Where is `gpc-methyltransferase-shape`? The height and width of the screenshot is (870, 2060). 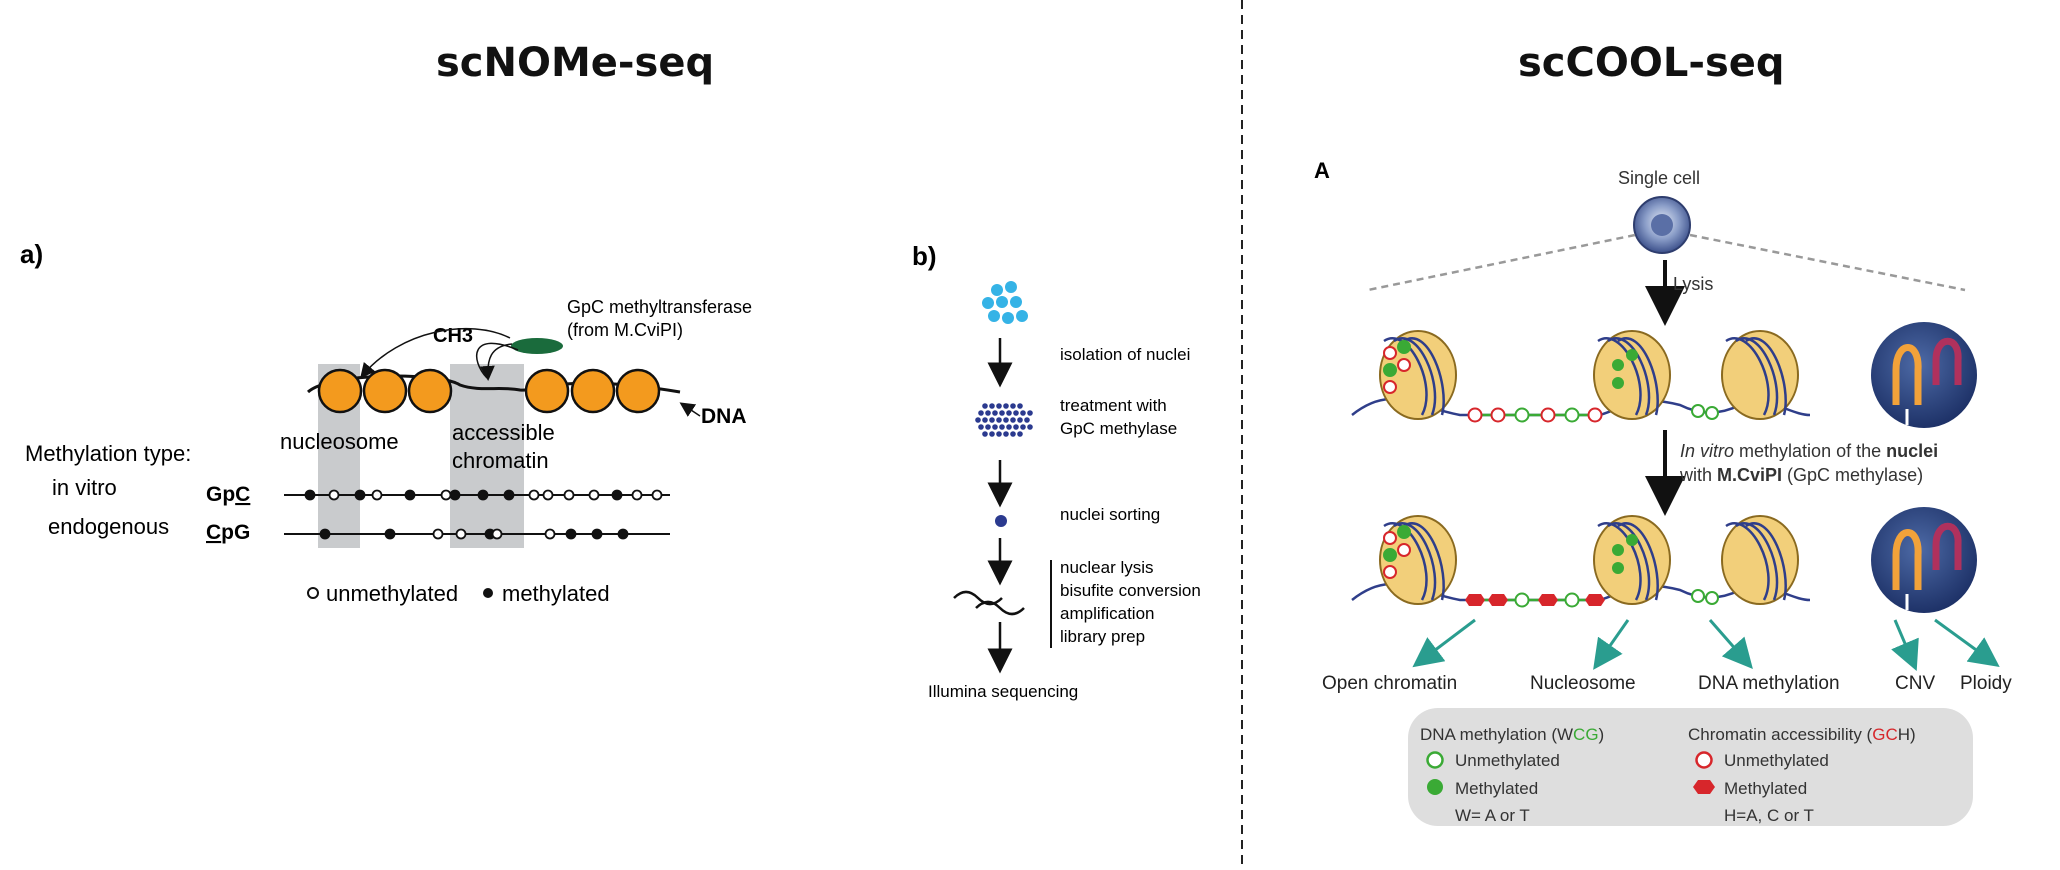 gpc-methyltransferase-shape is located at coordinates (537, 346).